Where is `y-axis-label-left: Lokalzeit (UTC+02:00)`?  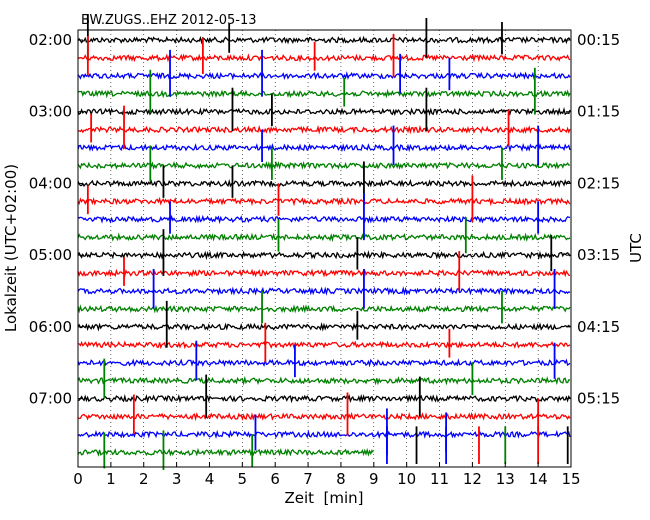 y-axis-label-left: Lokalzeit (UTC+02:00) is located at coordinates (11, 248).